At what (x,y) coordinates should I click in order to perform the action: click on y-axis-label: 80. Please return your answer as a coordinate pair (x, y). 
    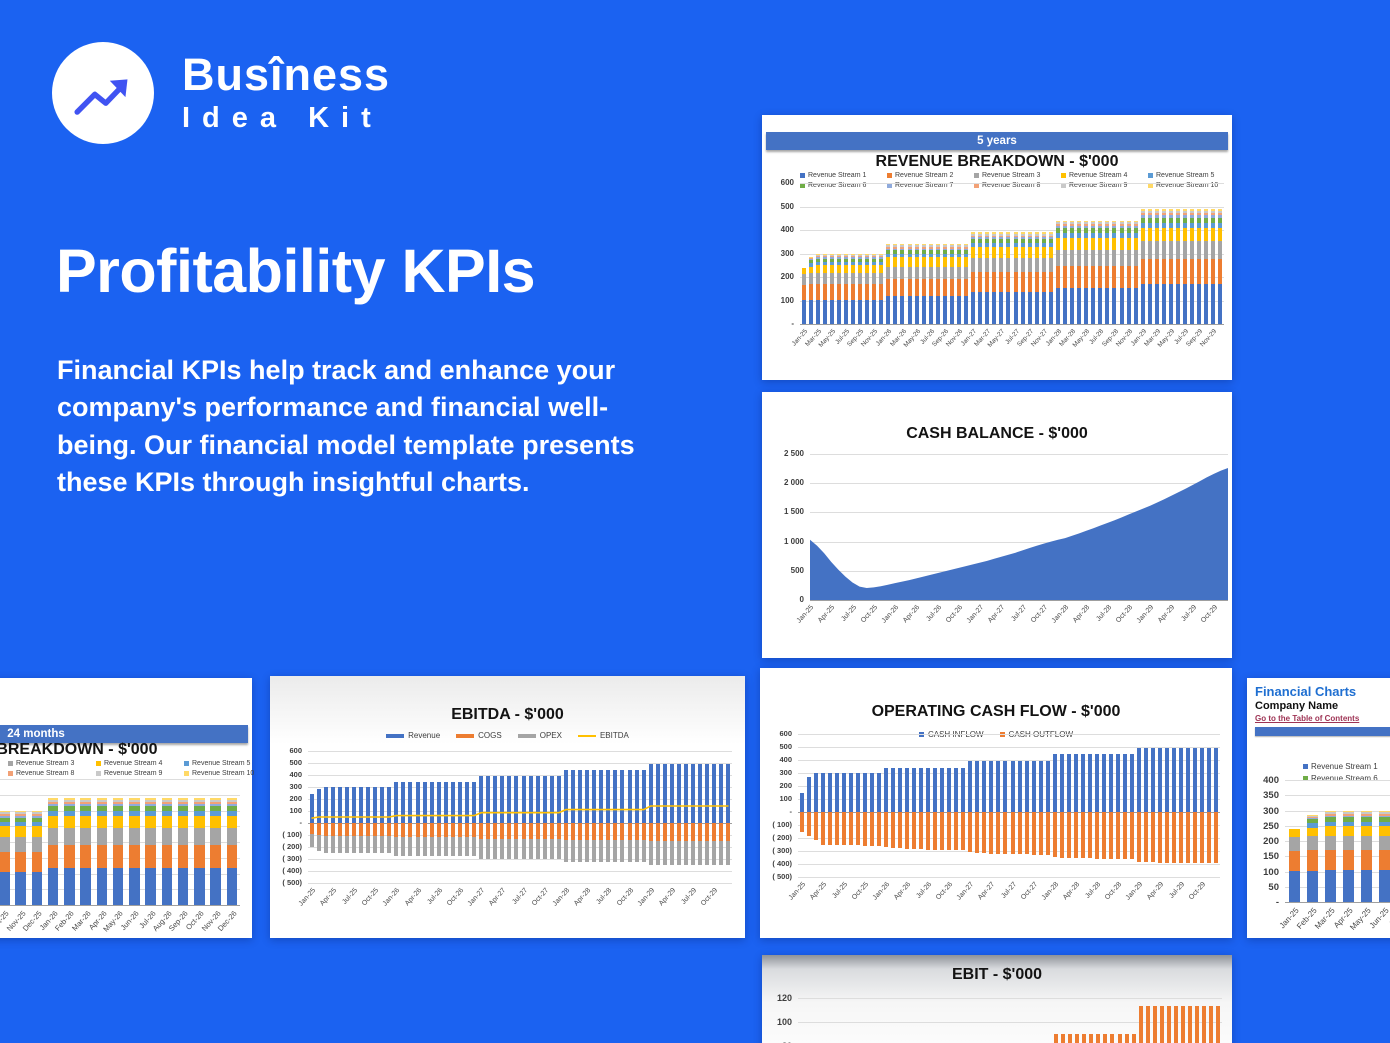
    Looking at the image, I should click on (773, 1042).